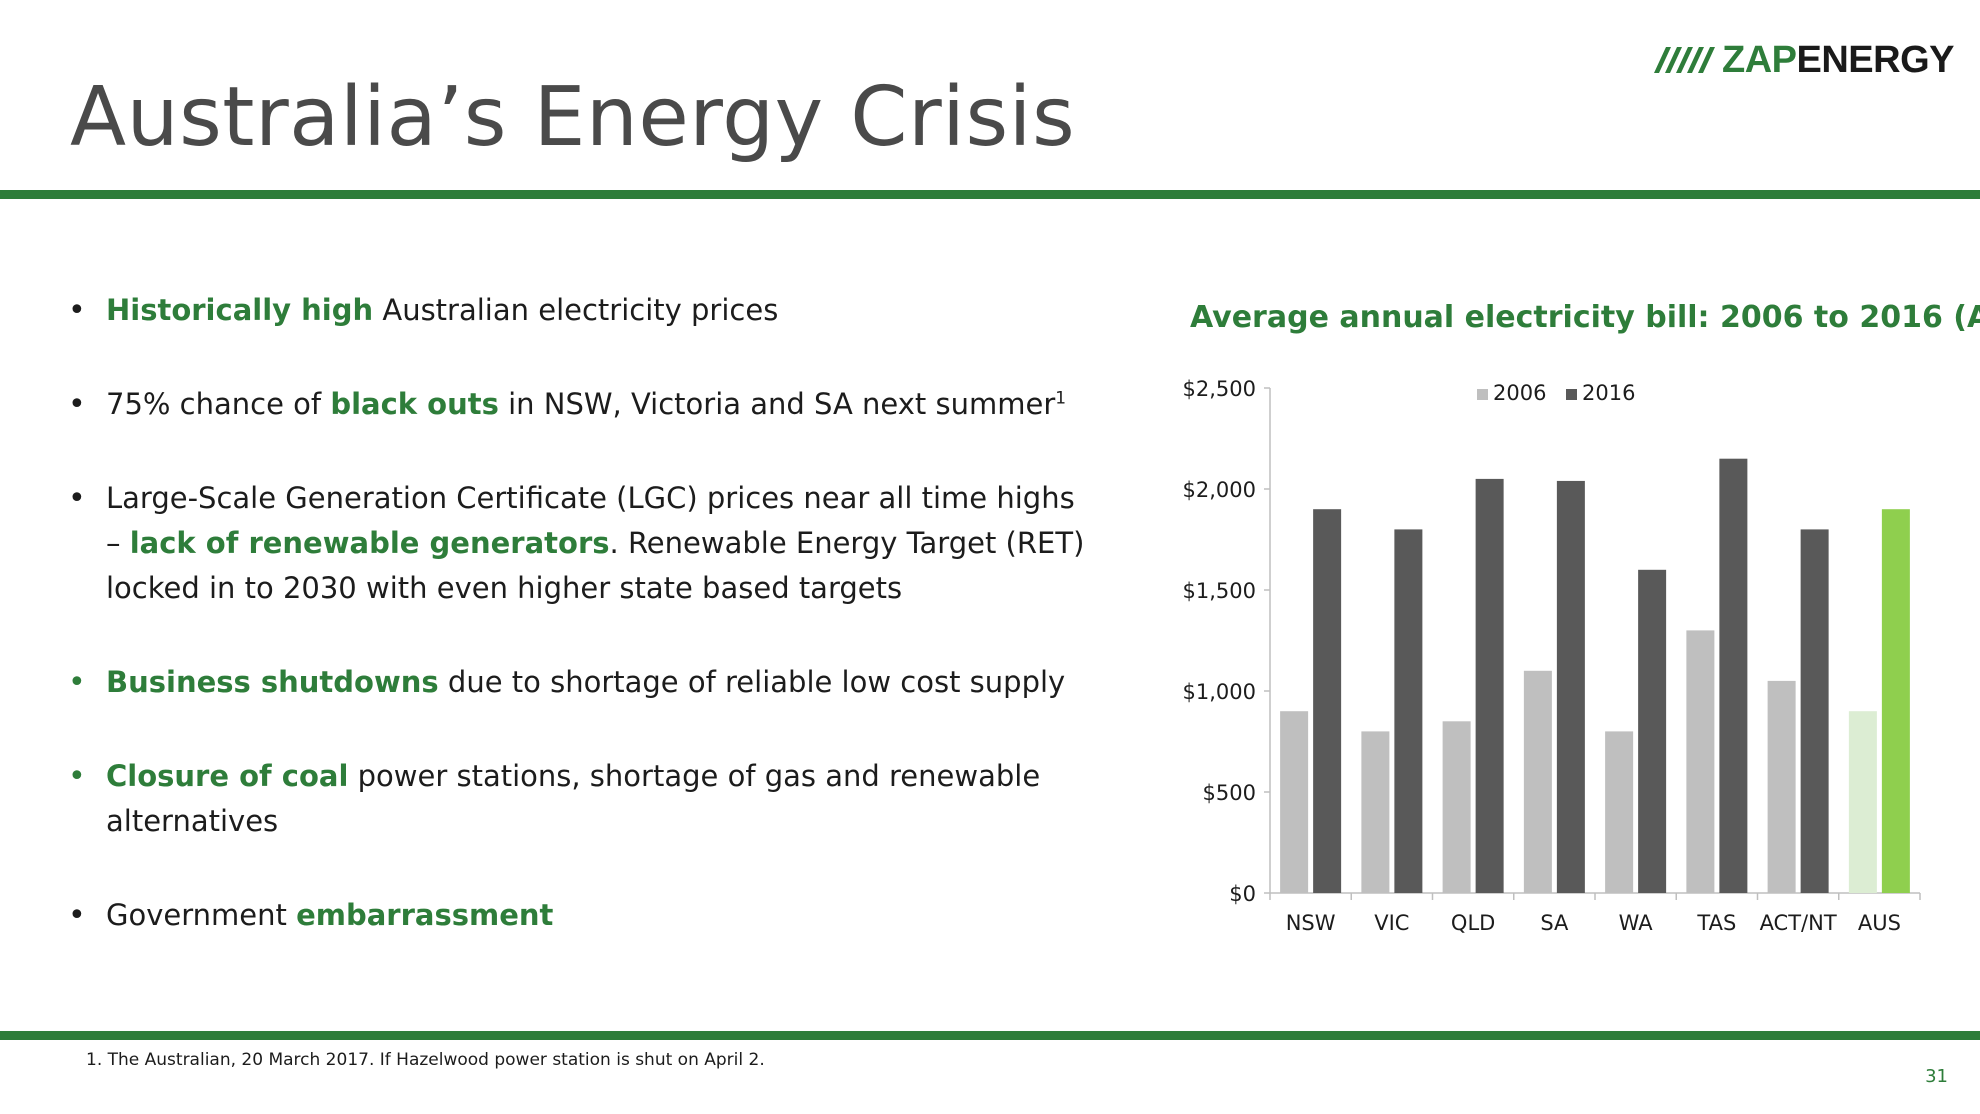 This screenshot has height=1114, width=1980. I want to click on bar-2016-wa, so click(1652, 731).